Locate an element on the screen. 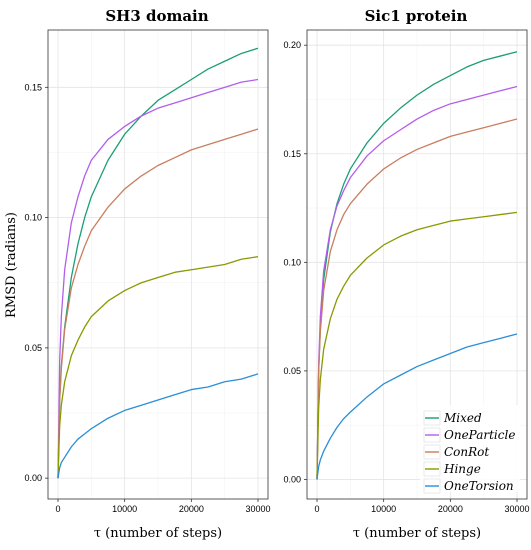  sh3-y-ticks: 0.00 0.05 0.10 0.15 is located at coordinates (36, 282).